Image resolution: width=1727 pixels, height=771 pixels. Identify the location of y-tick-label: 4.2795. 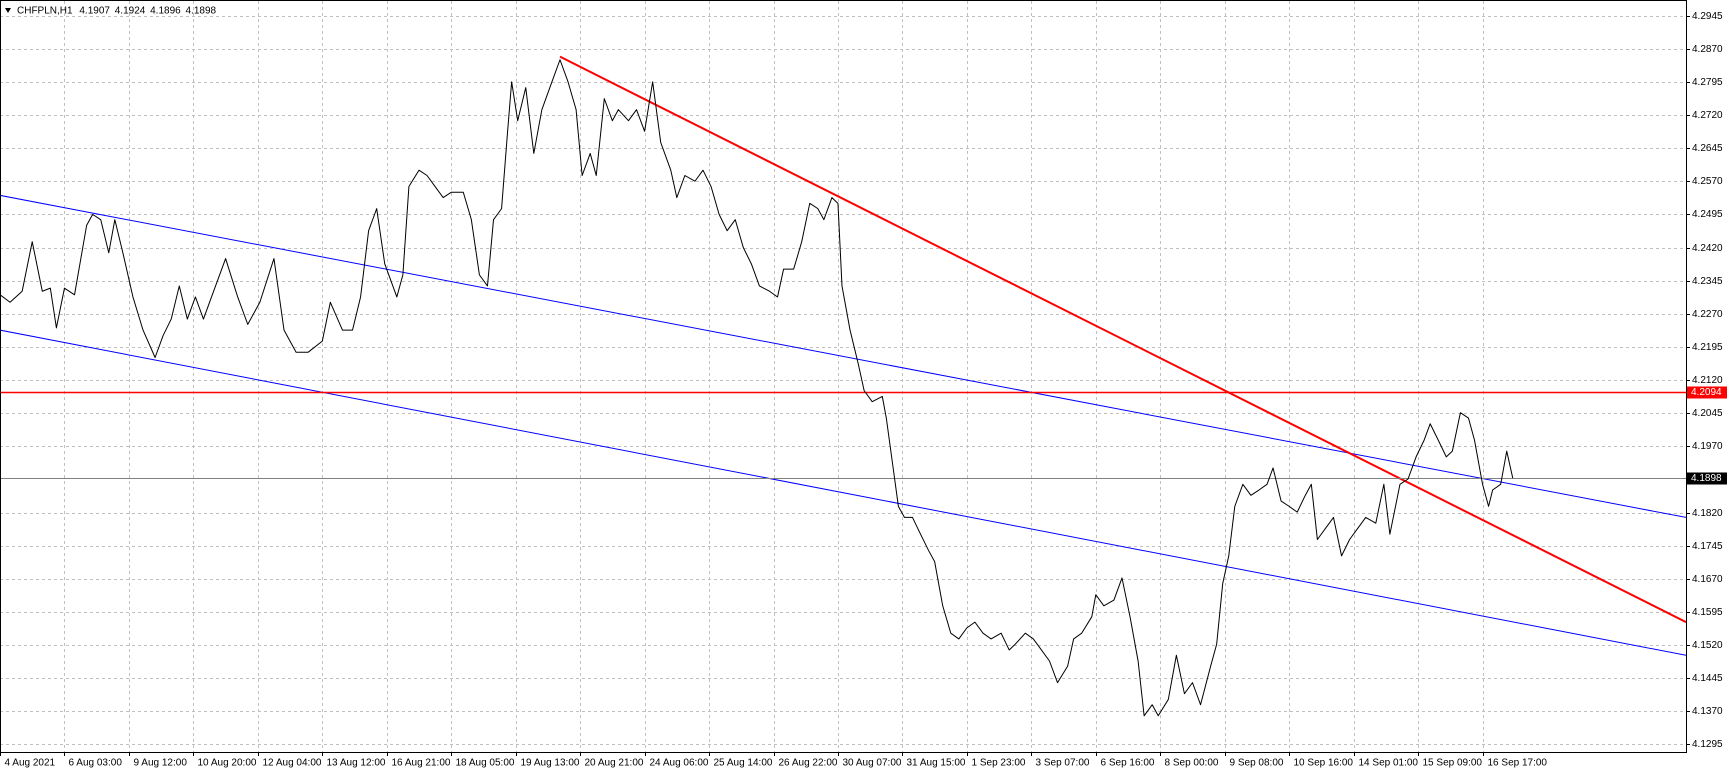
(1707, 82).